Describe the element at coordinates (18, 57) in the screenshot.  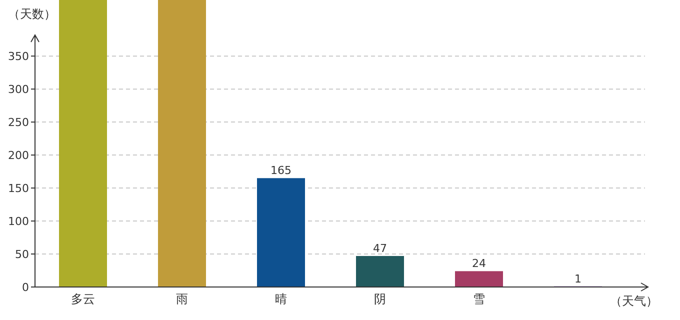
I see `y-tick-label: 350` at that location.